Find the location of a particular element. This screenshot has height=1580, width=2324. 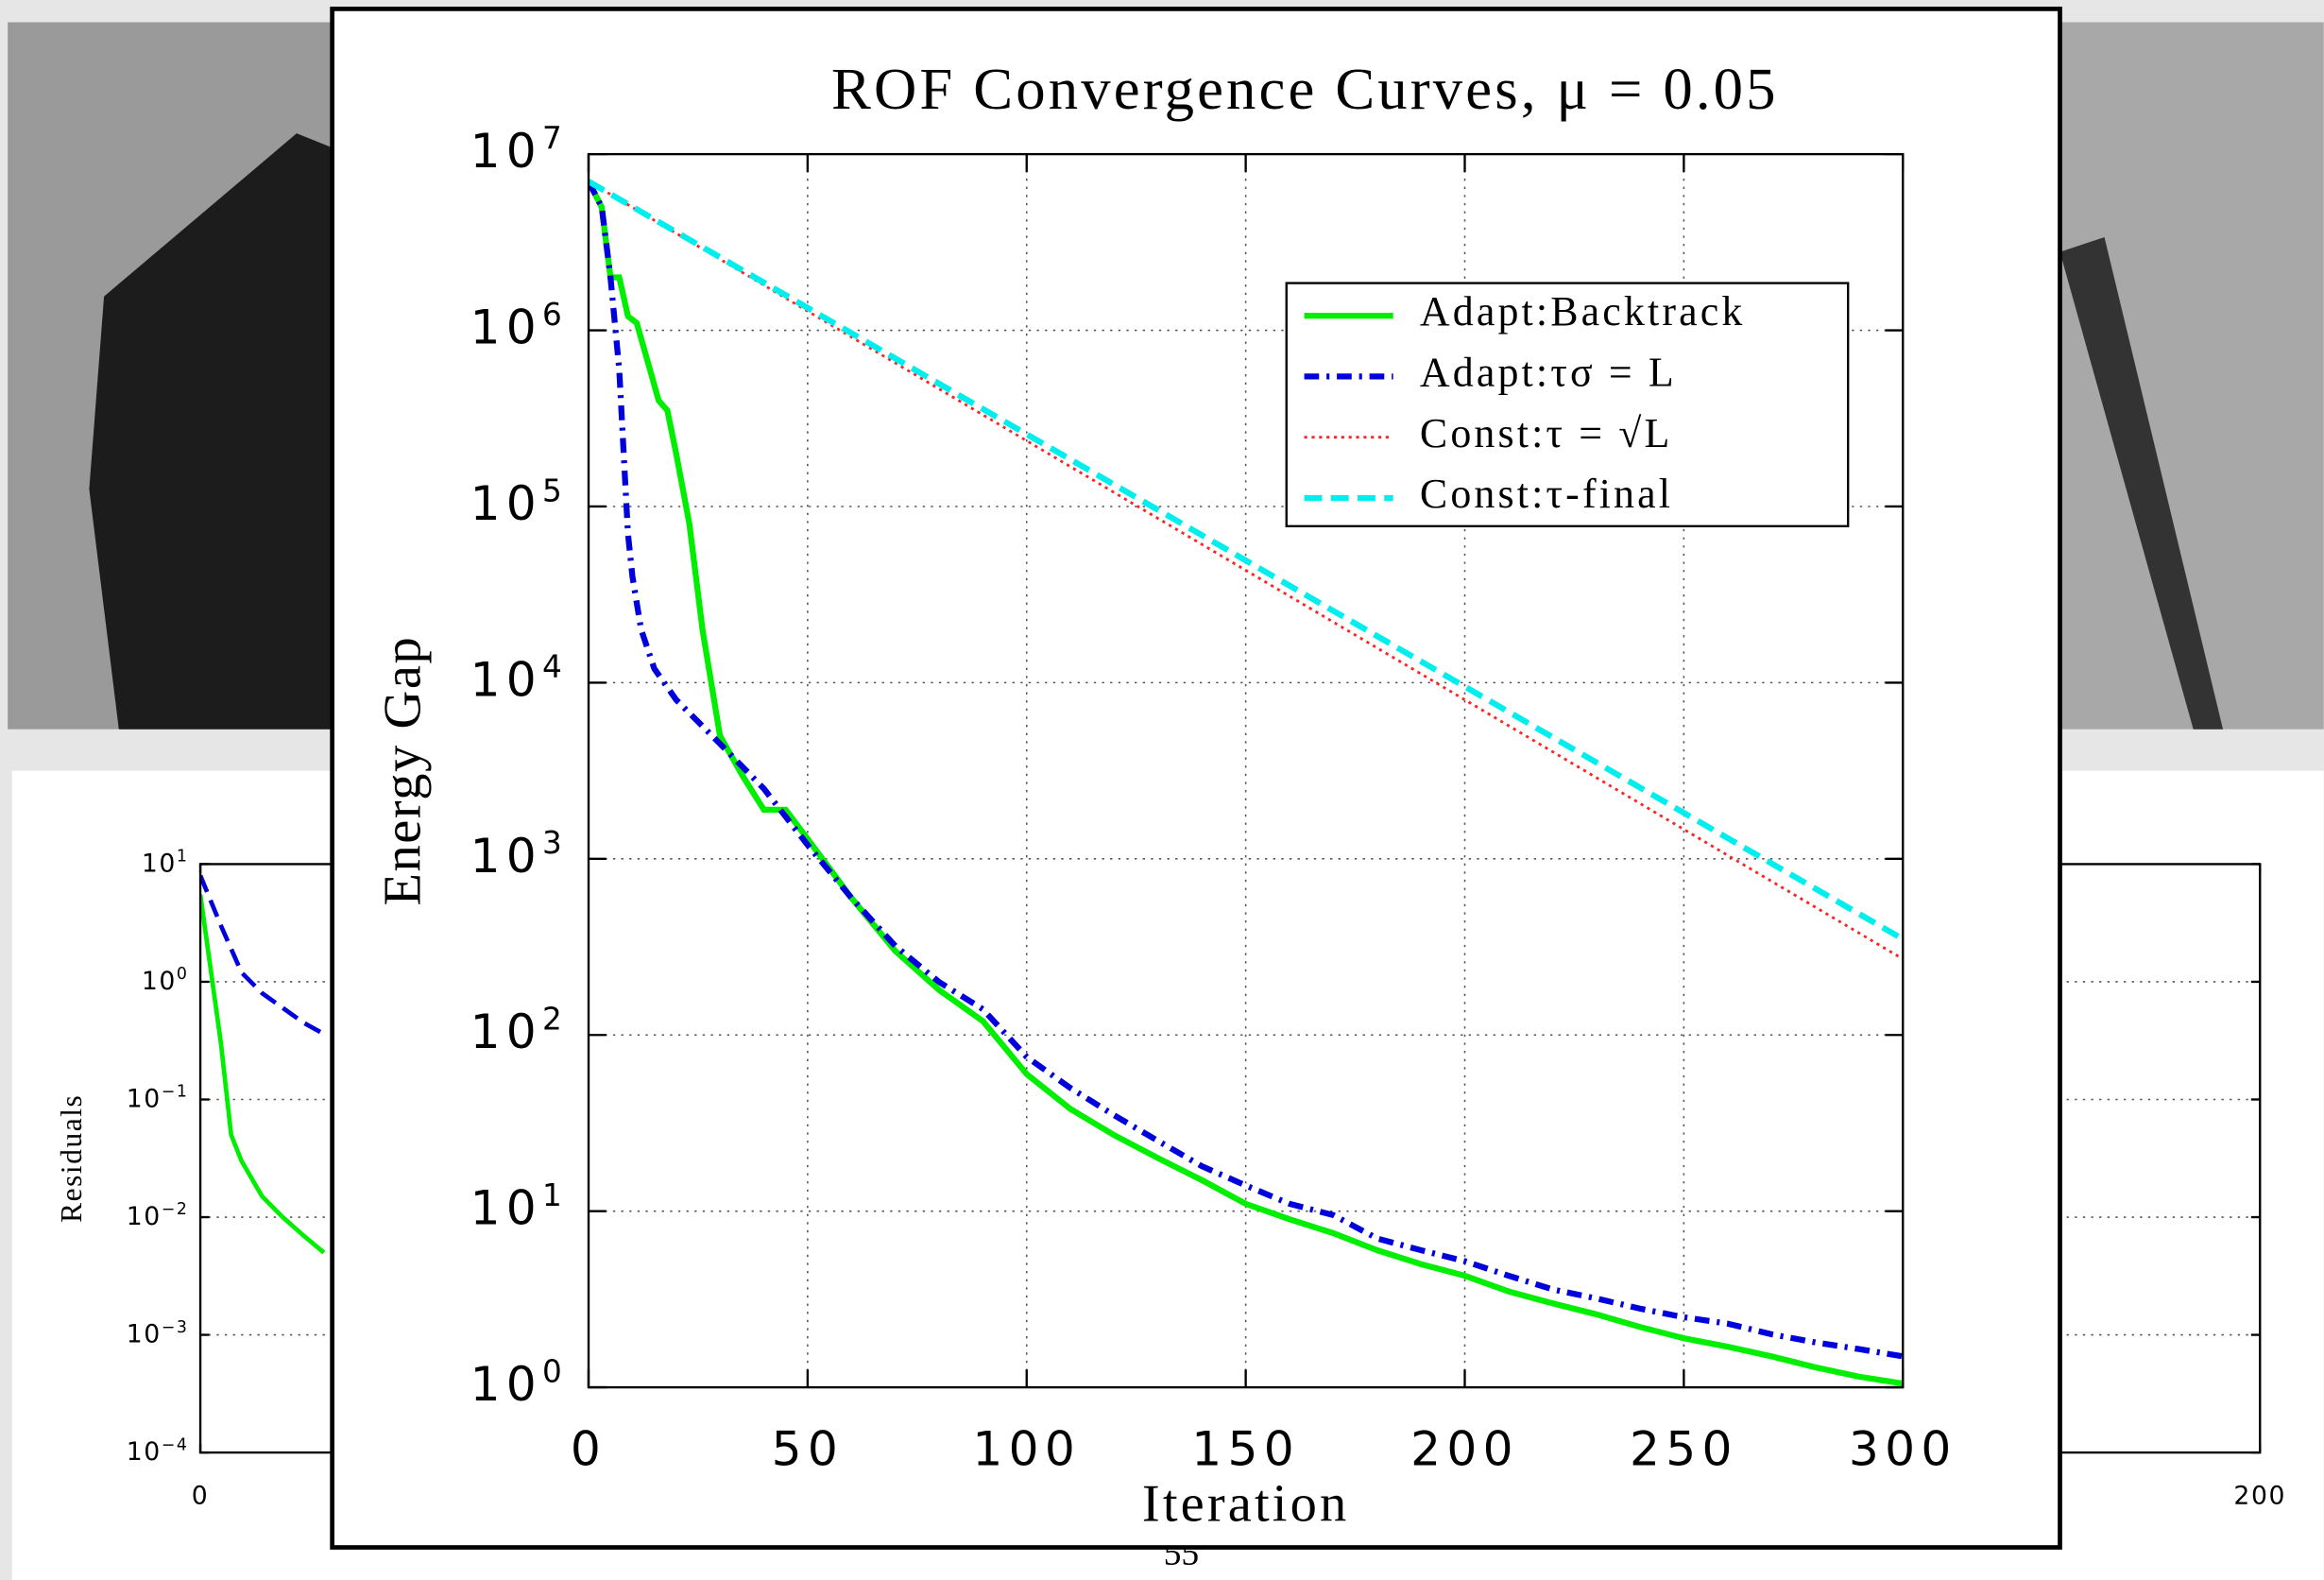

legend-label: Const:τ-final is located at coordinates (1546, 495).